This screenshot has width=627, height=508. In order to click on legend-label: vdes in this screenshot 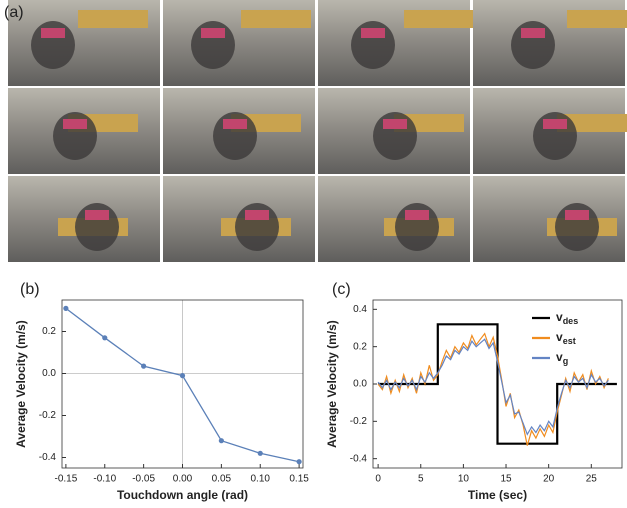, I will do `click(567, 318)`.